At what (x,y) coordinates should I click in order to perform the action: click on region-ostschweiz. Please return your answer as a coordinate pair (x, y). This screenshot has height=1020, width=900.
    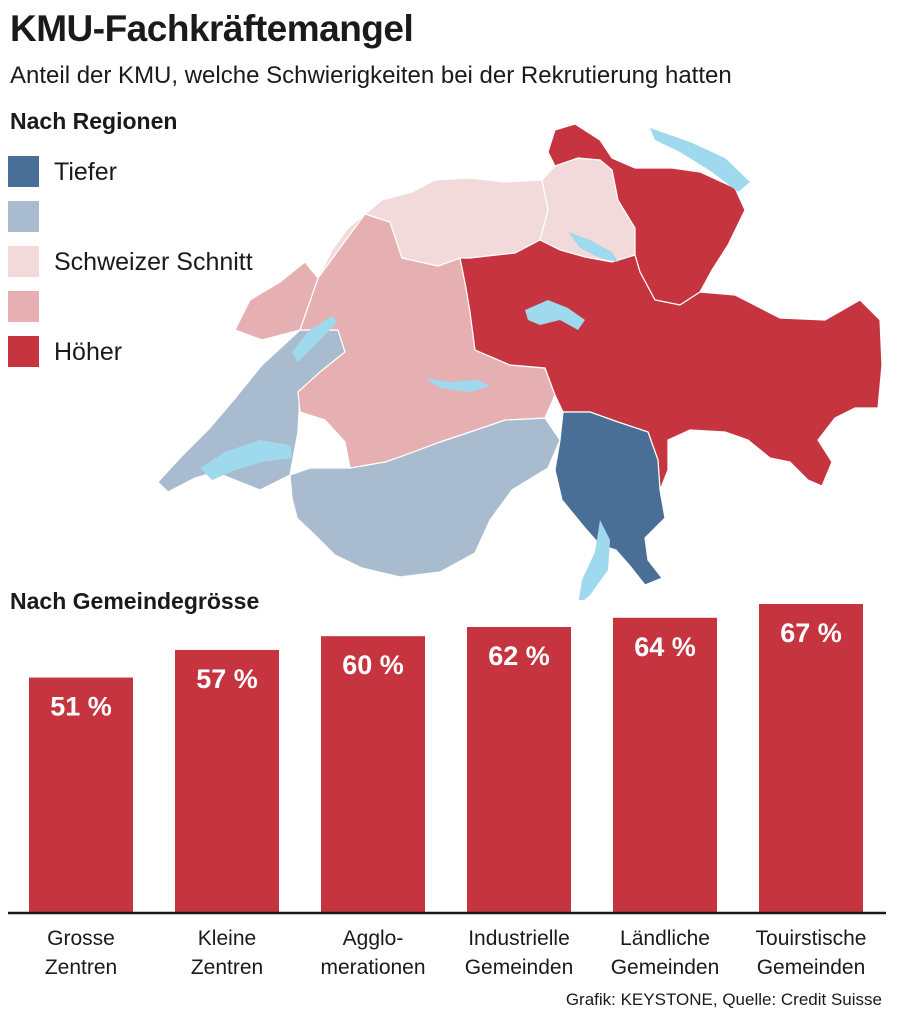
    Looking at the image, I should click on (646, 214).